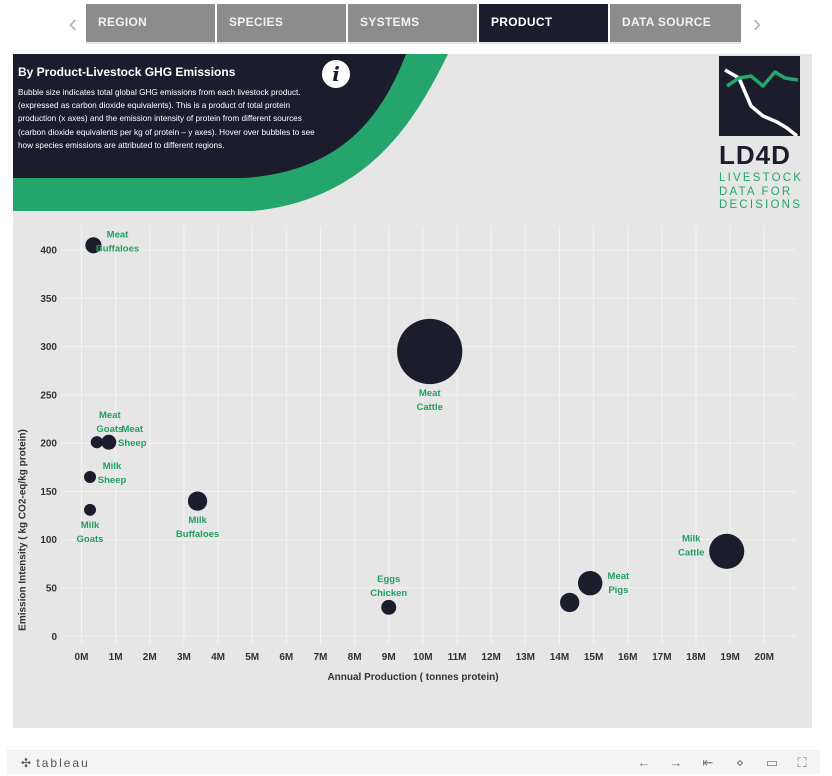  Describe the element at coordinates (755, 155) in the screenshot. I see `logo-name: LD4D` at that location.